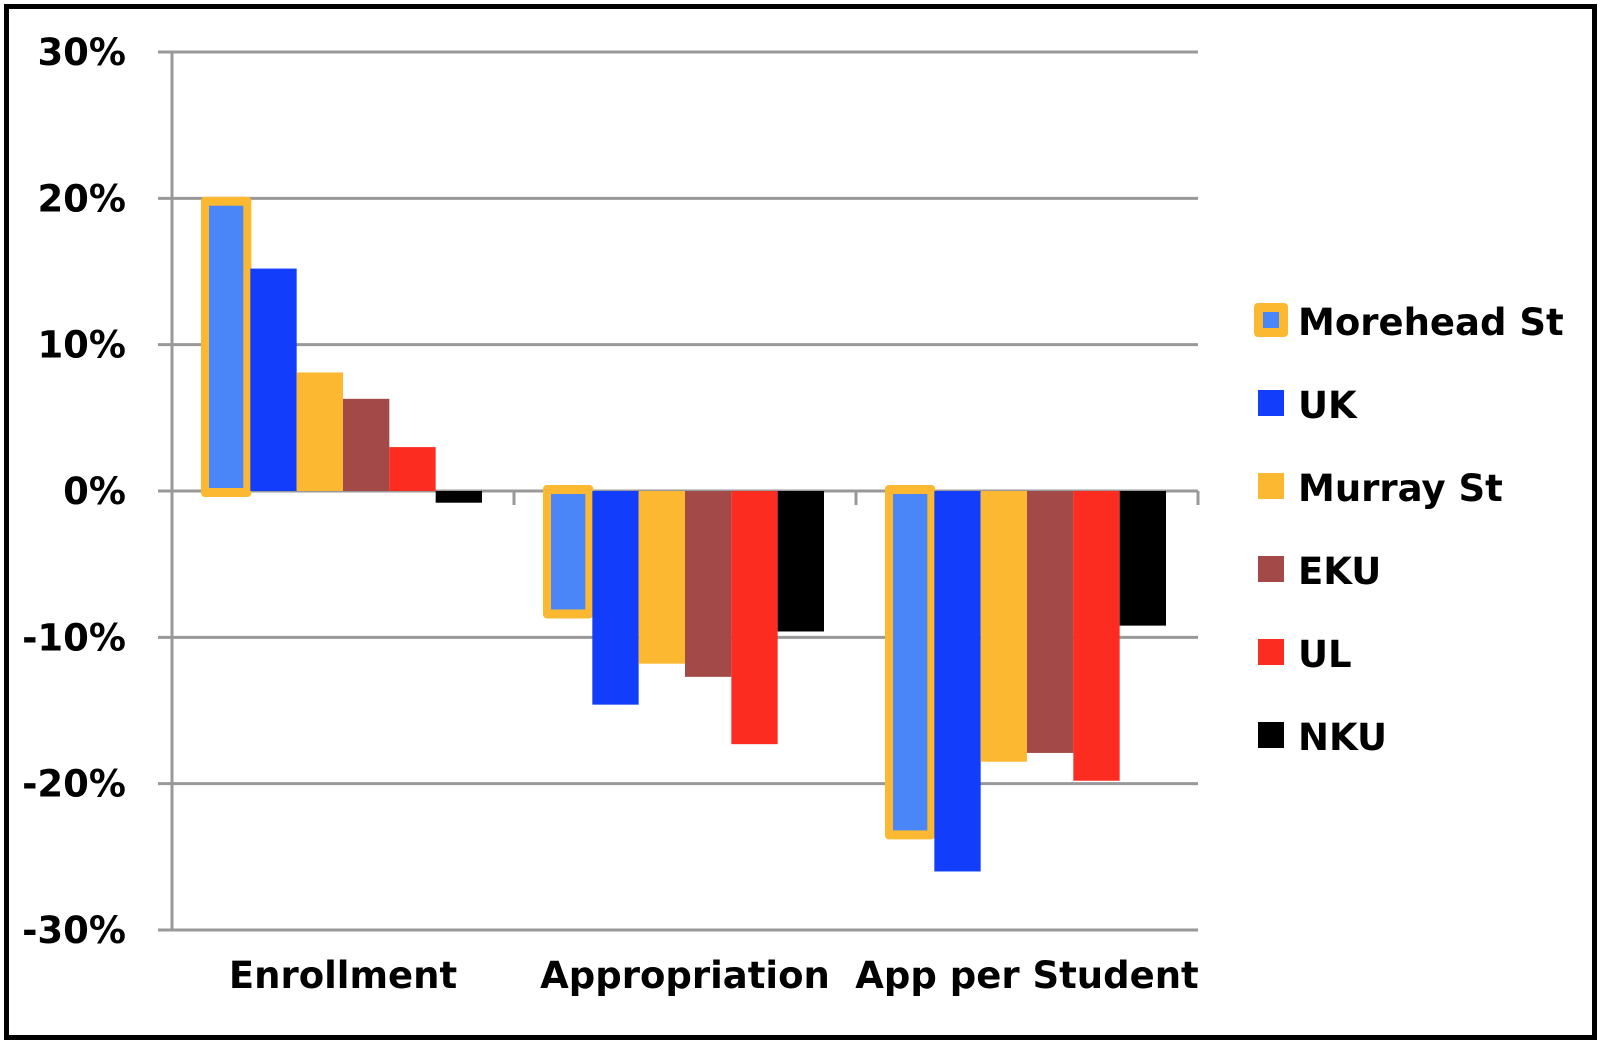  Describe the element at coordinates (81, 52) in the screenshot. I see `y-tick-label: 30%` at that location.